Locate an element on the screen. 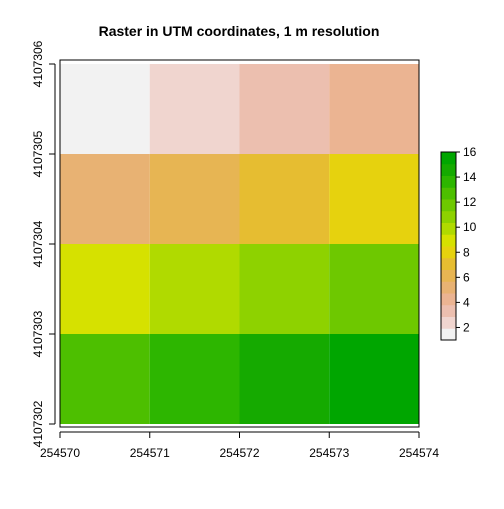 The image size is (504, 509). x-tick-label: 254572 is located at coordinates (239, 453).